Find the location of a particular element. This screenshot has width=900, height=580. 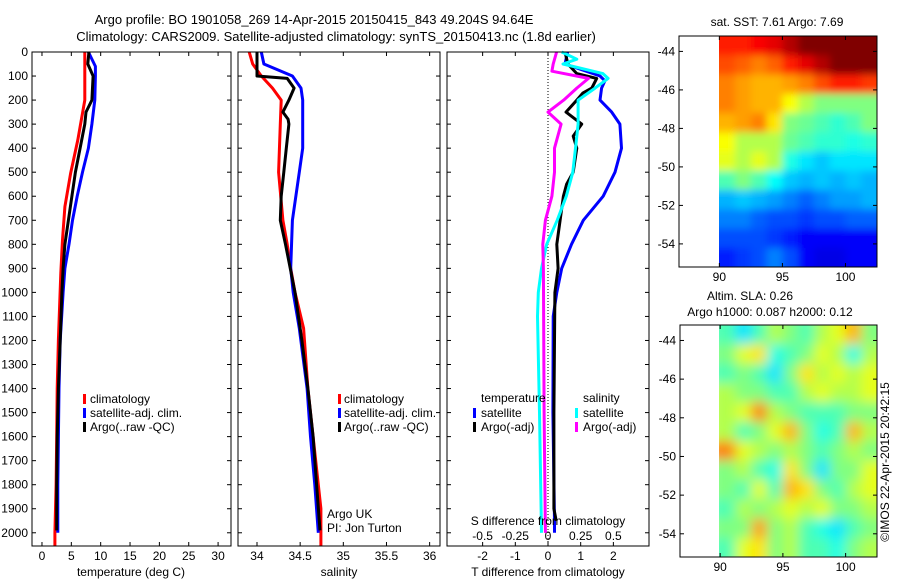

x-tick-label: -1 is located at coordinates (515, 556).